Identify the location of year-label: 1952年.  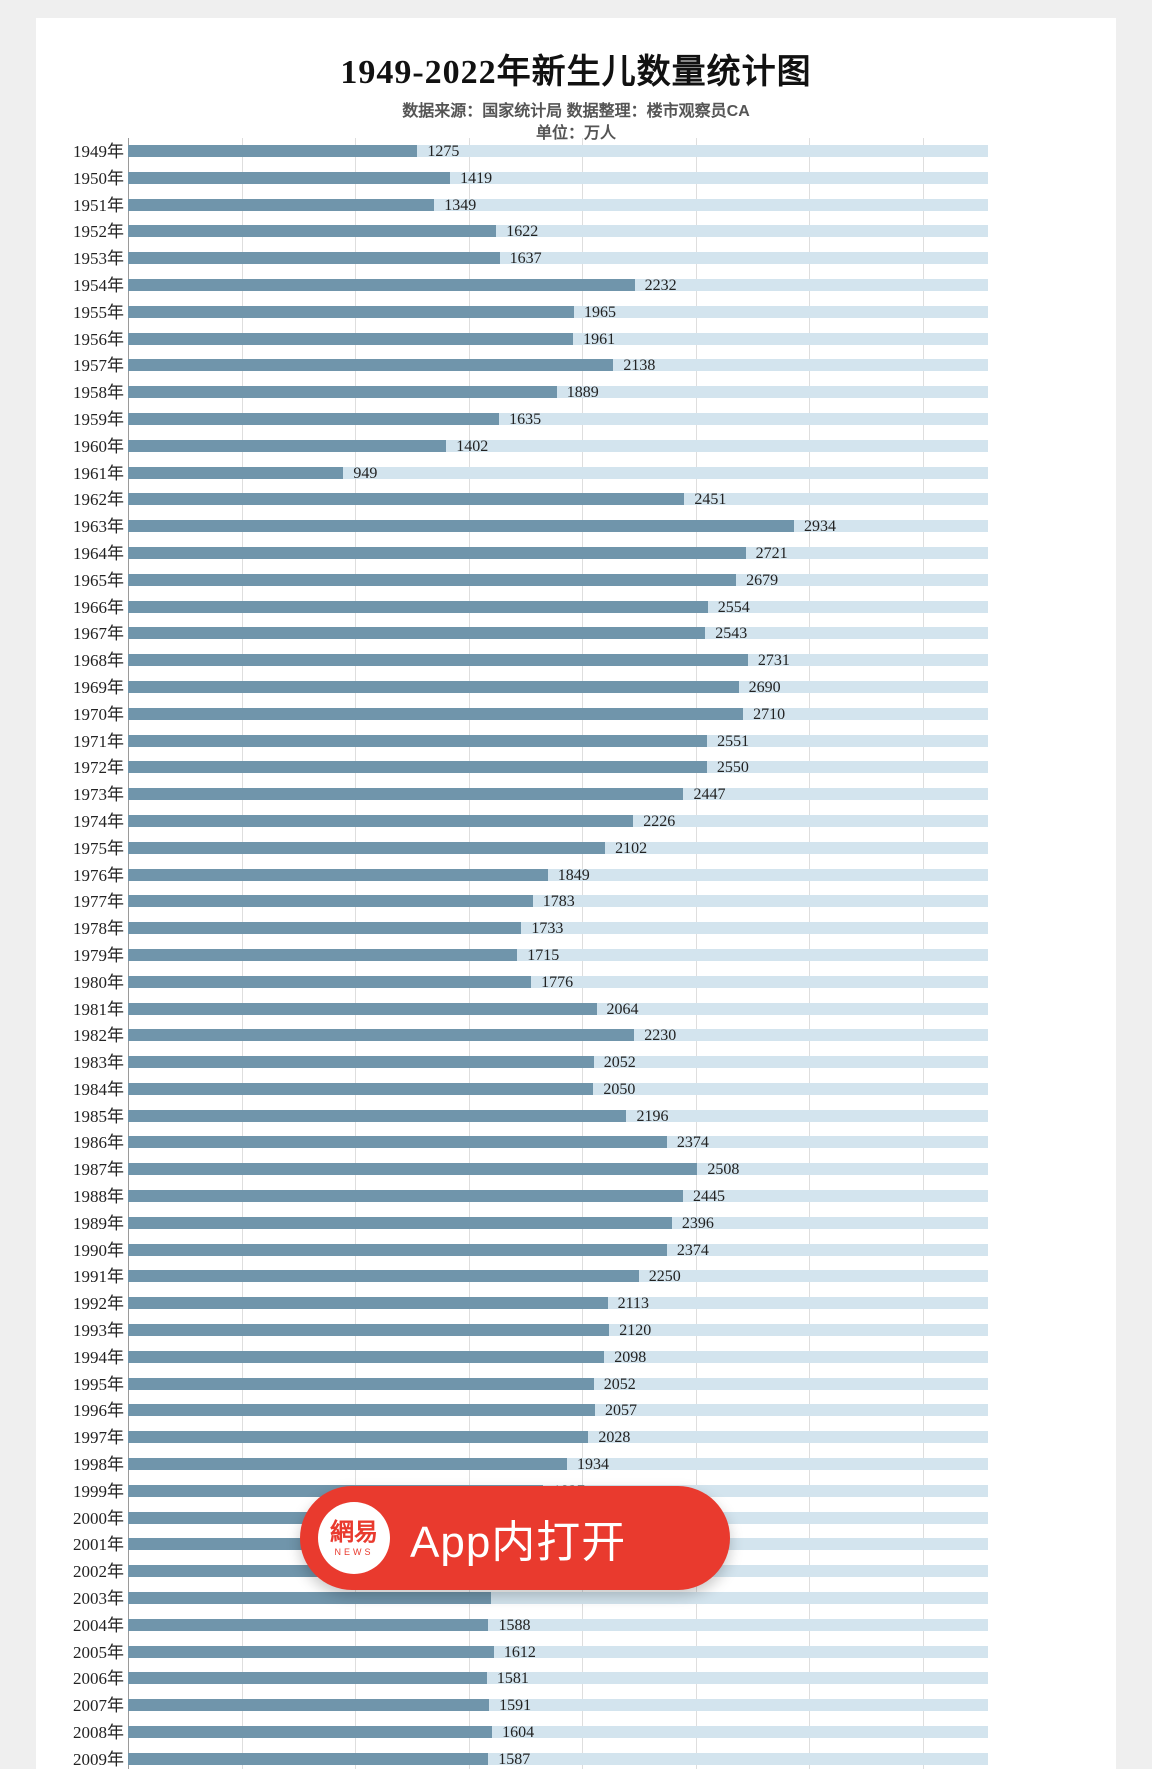
(98, 232).